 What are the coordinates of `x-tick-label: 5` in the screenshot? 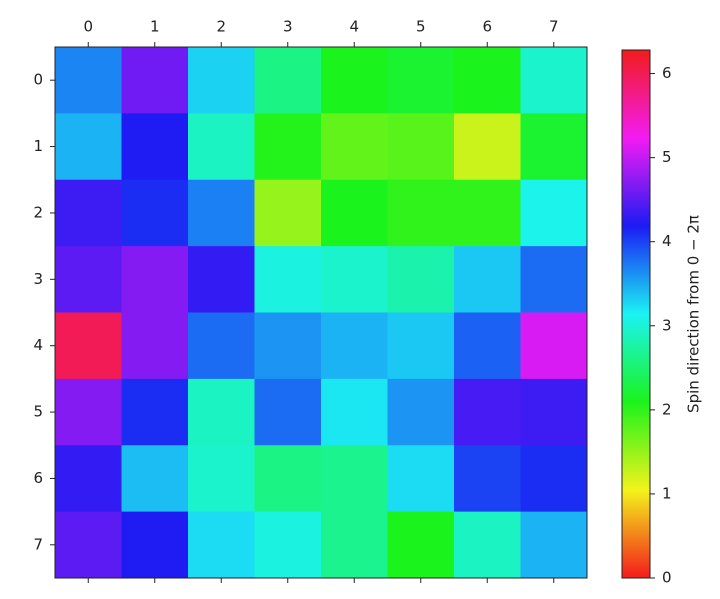 It's located at (421, 27).